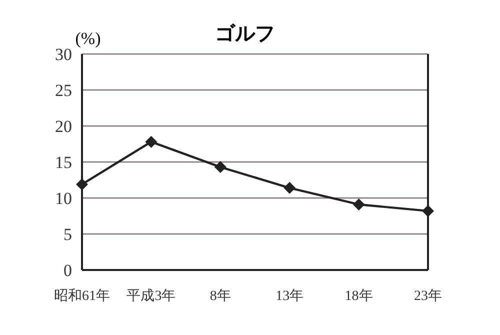  What do you see at coordinates (220, 296) in the screenshot?
I see `x-tick-label: 8年` at bounding box center [220, 296].